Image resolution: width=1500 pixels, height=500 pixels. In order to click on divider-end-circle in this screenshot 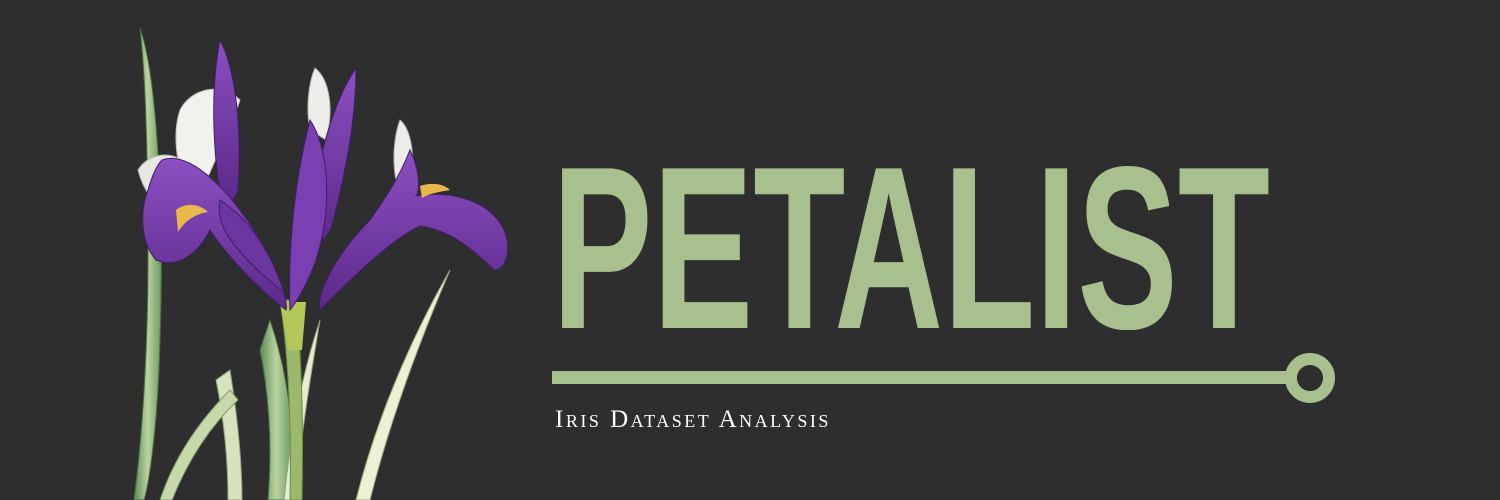, I will do `click(1310, 378)`.